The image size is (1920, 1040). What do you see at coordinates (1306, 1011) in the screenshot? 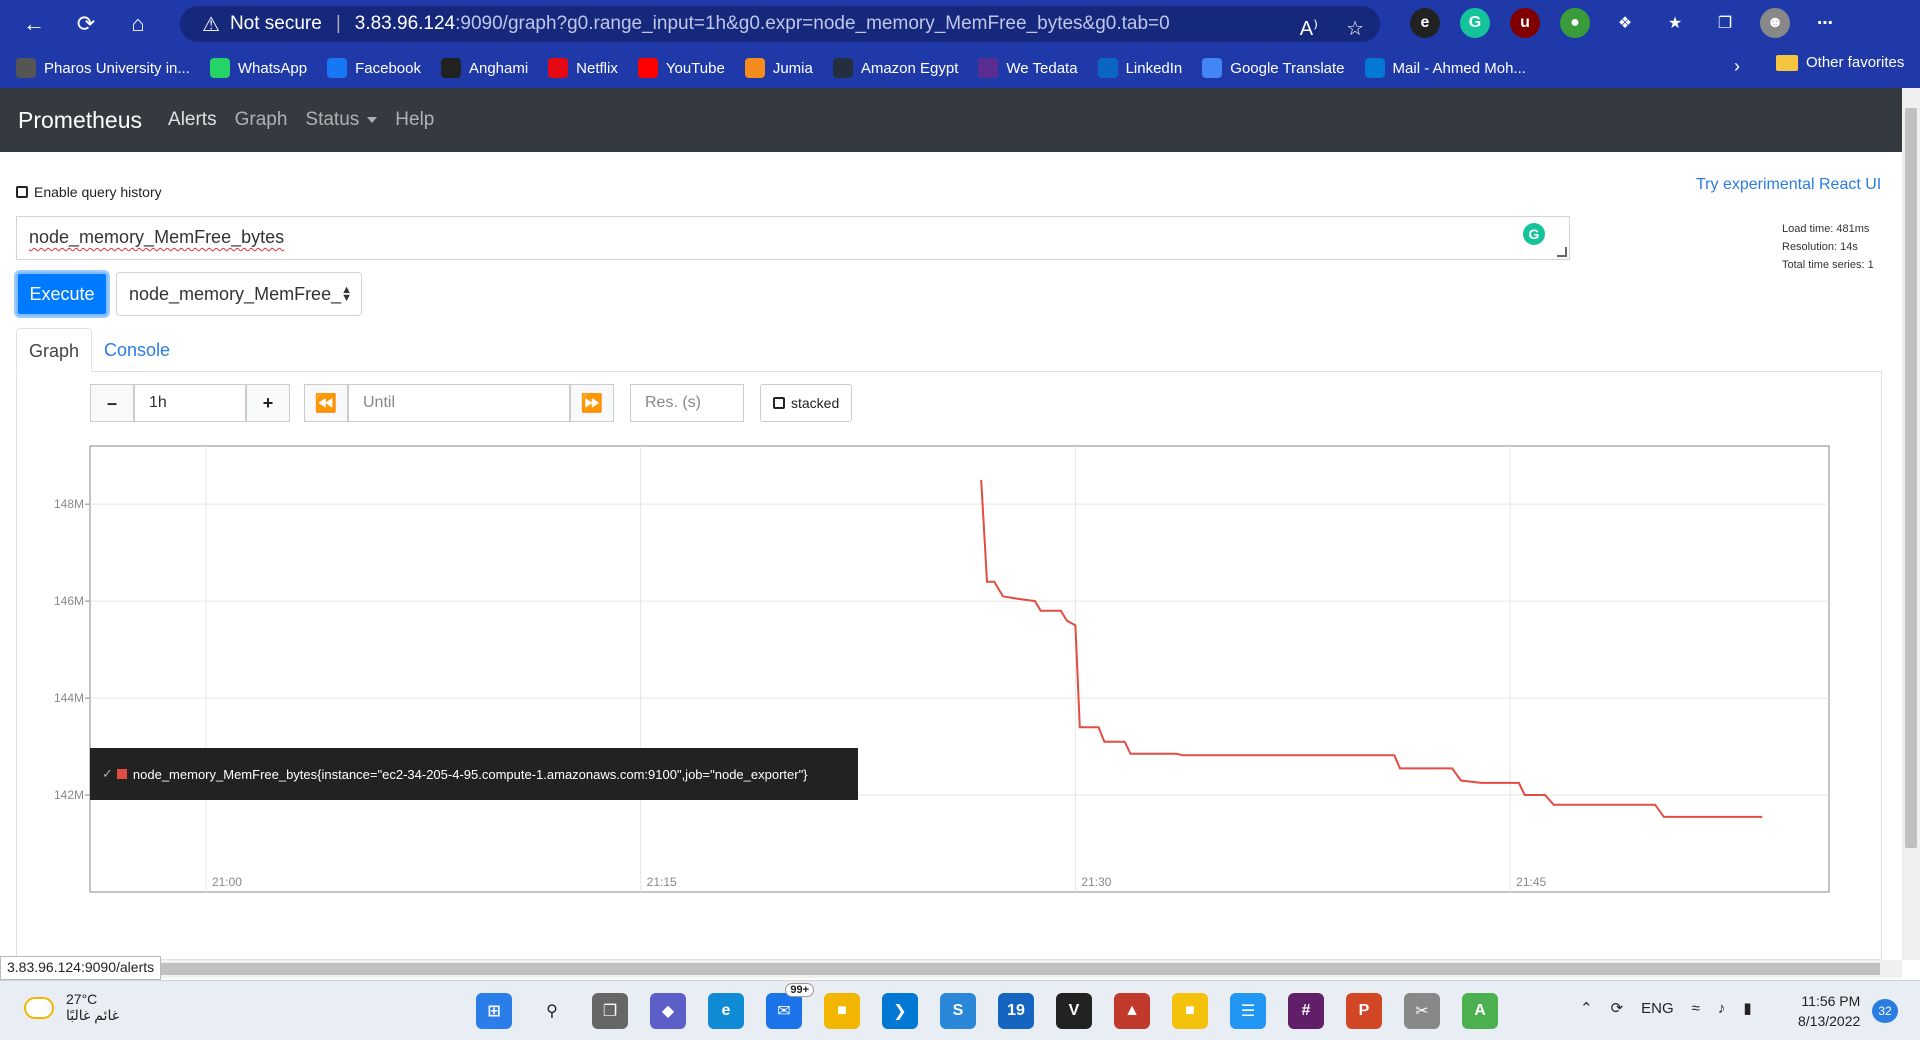
I see `slack-icon: #` at bounding box center [1306, 1011].